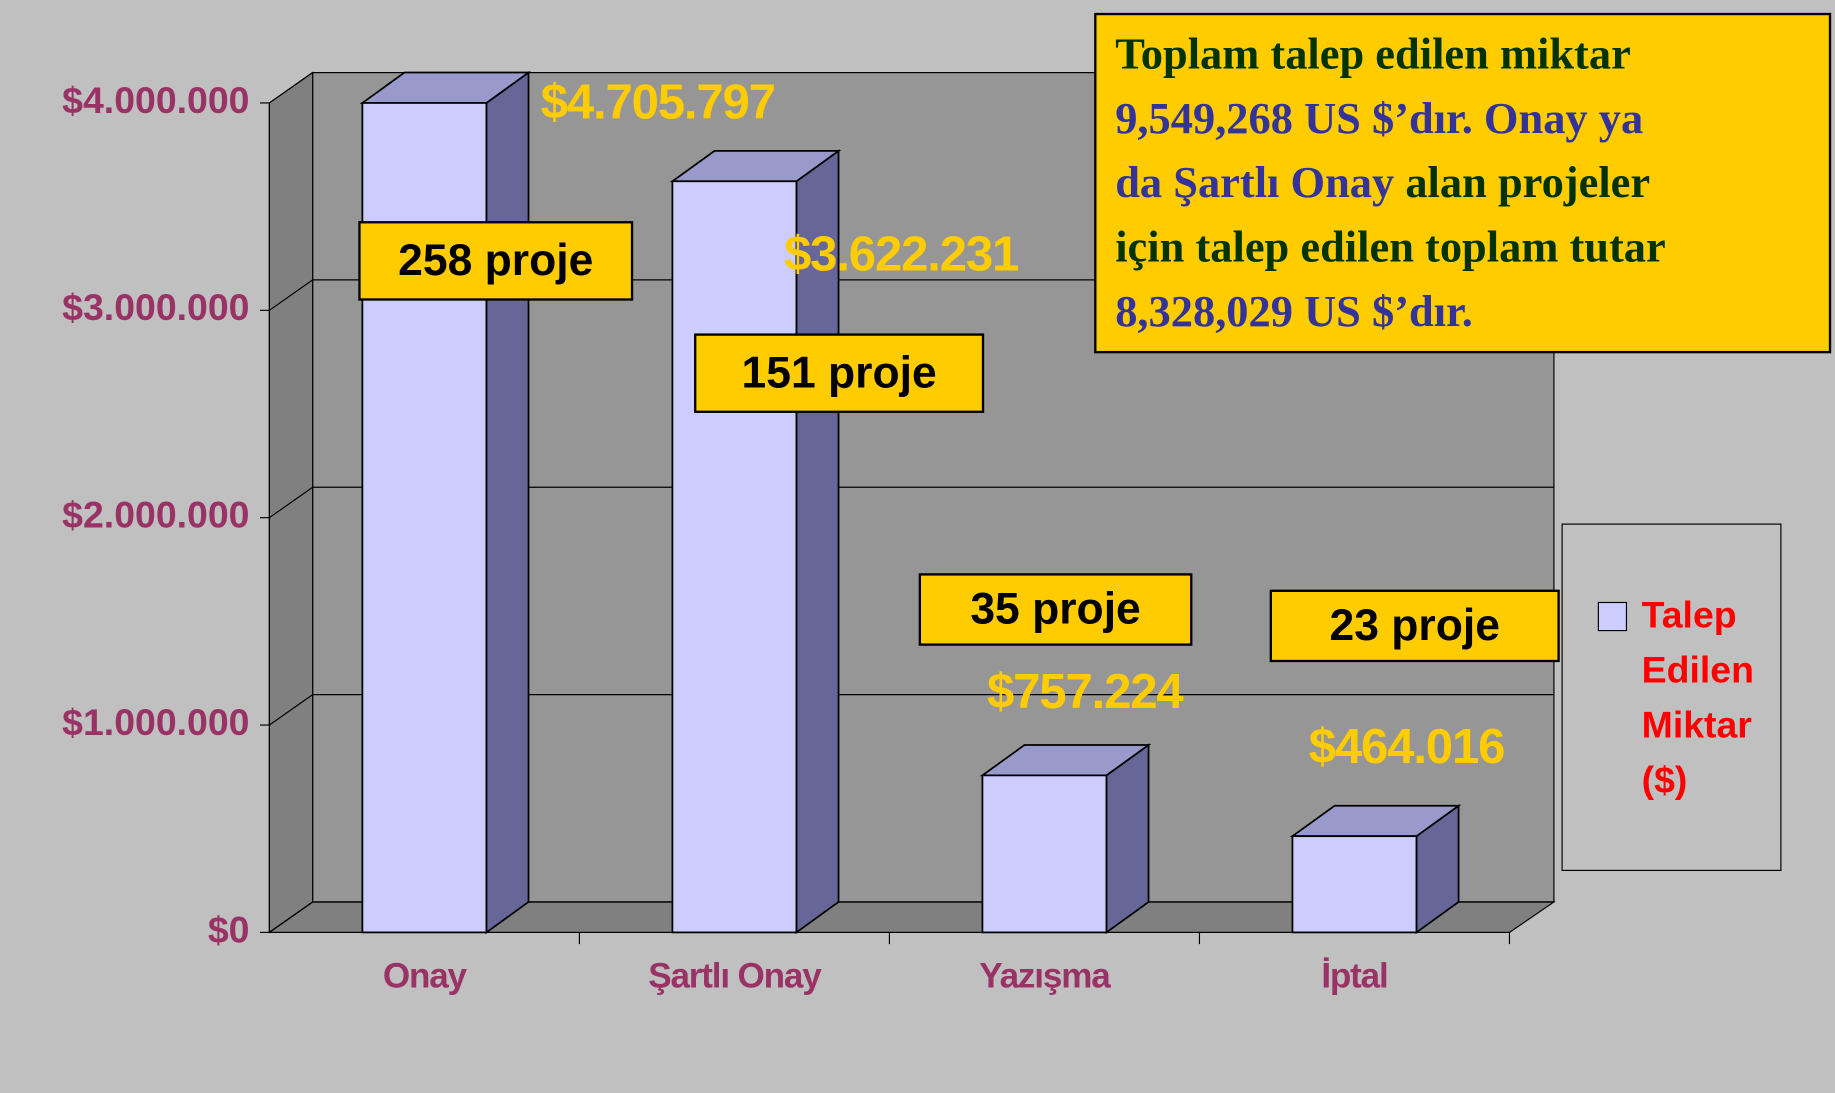  I want to click on data-label: $464.016, so click(1407, 747).